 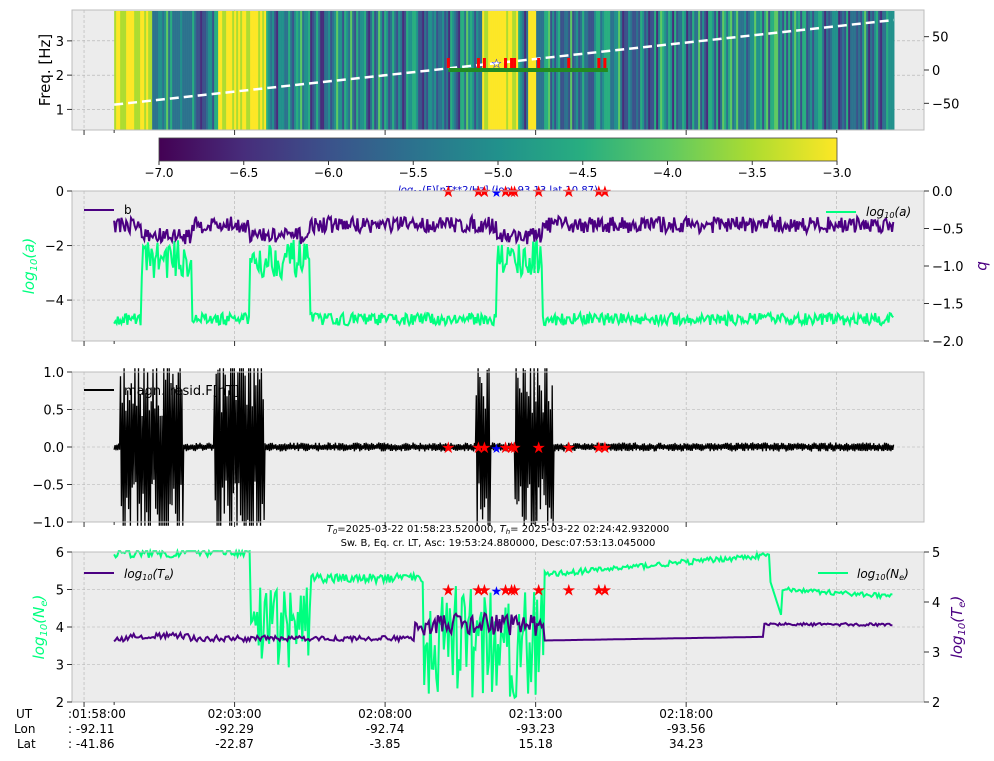 I want to click on blue-star-marker: ☆, so click(x=497, y=64).